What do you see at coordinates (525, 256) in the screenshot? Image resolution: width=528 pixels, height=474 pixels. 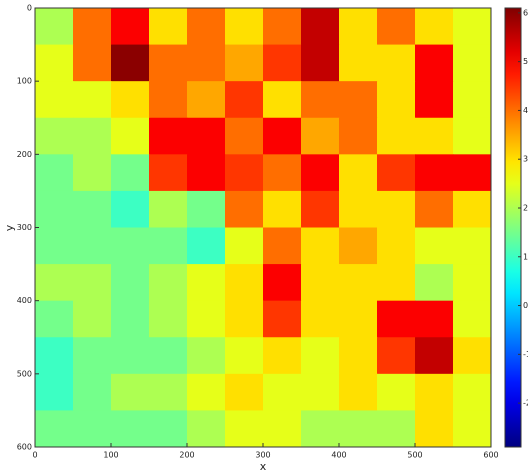 I see `colorbar-tick-label: 1` at bounding box center [525, 256].